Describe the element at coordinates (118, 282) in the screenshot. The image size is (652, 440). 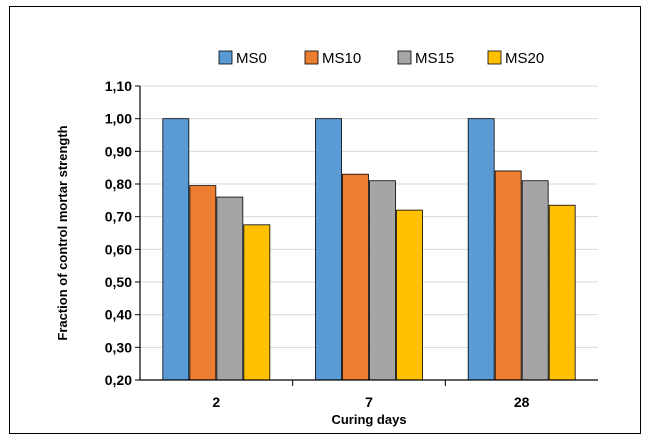
I see `y-tick-label: 0,50` at that location.